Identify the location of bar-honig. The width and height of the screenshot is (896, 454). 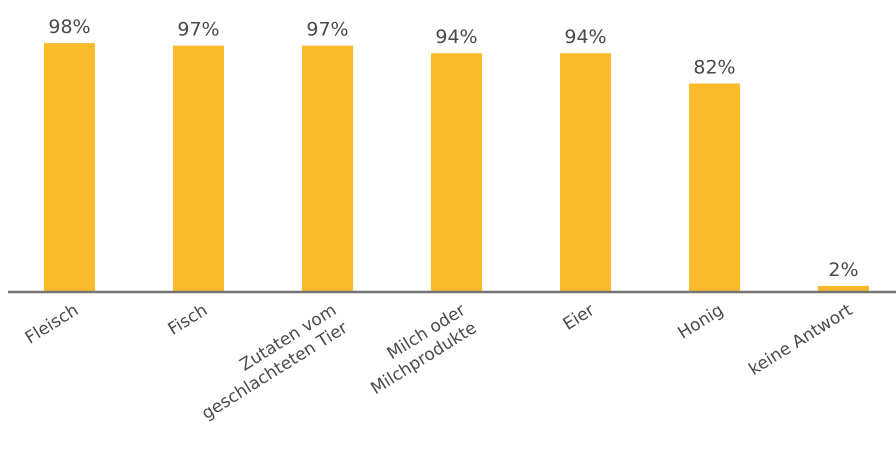
(714, 187).